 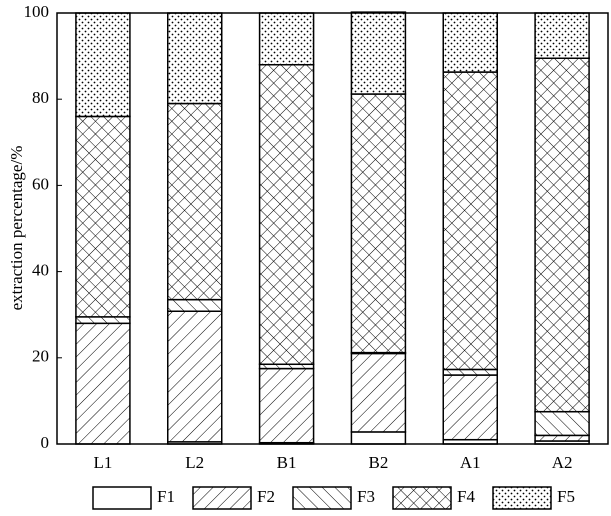 I want to click on legend-label: F2, so click(x=266, y=496).